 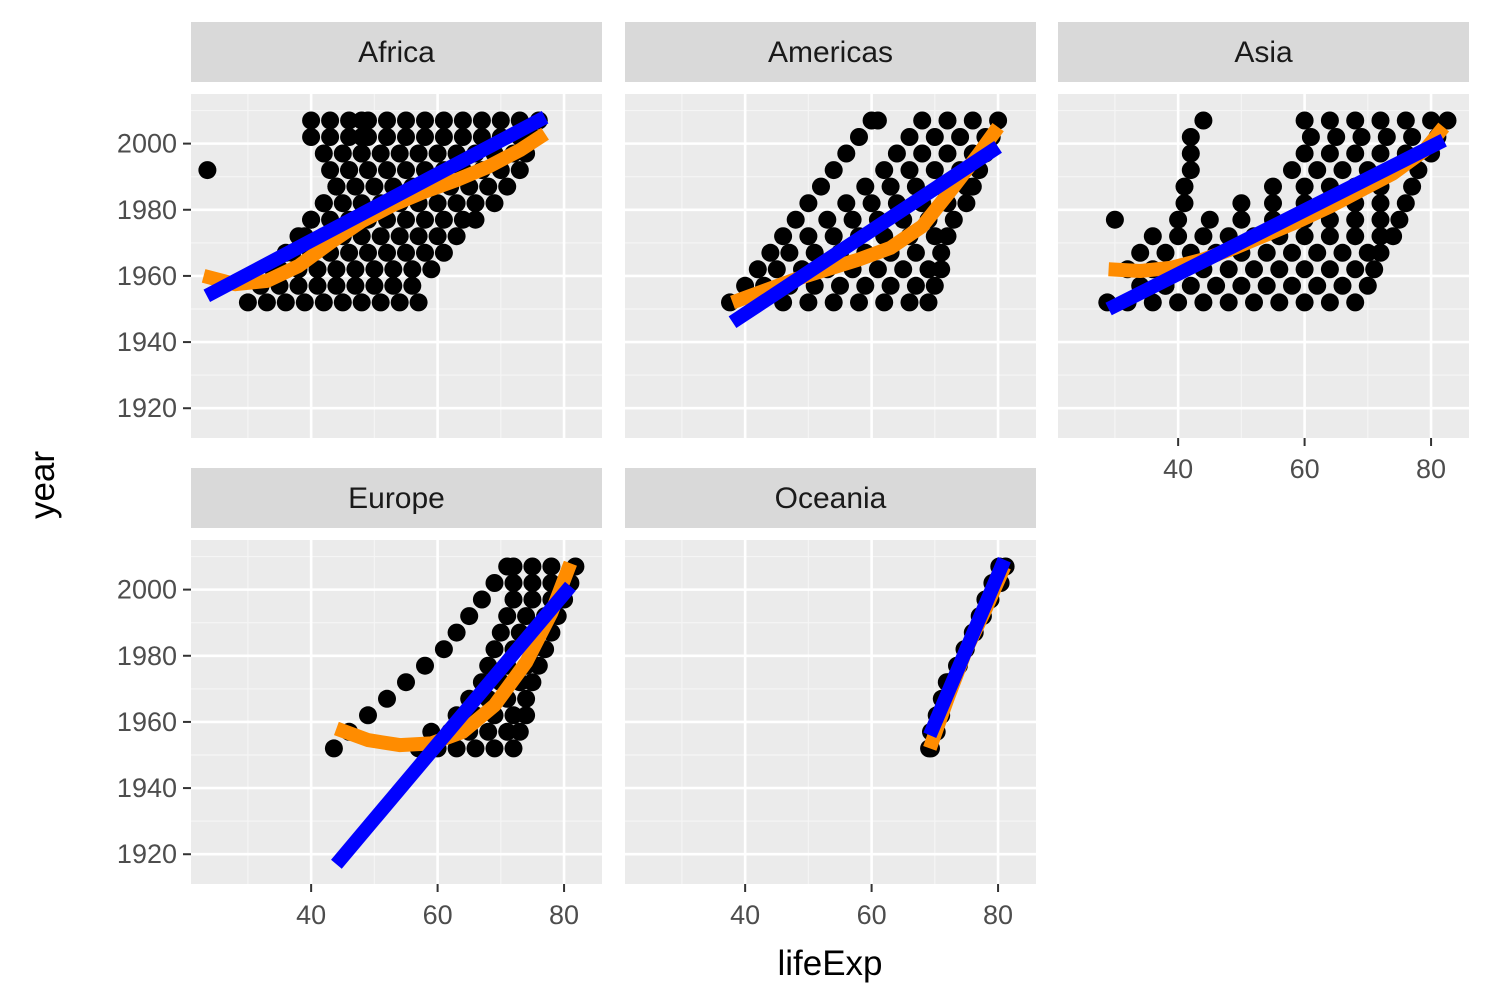 What do you see at coordinates (147, 788) in the screenshot?
I see `y-tick-label: 1940` at bounding box center [147, 788].